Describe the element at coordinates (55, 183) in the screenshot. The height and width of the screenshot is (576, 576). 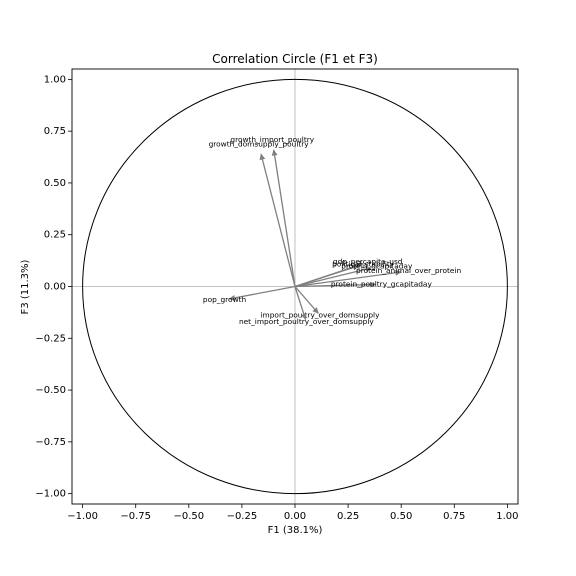
I see `y-tick-label: 0.50` at that location.